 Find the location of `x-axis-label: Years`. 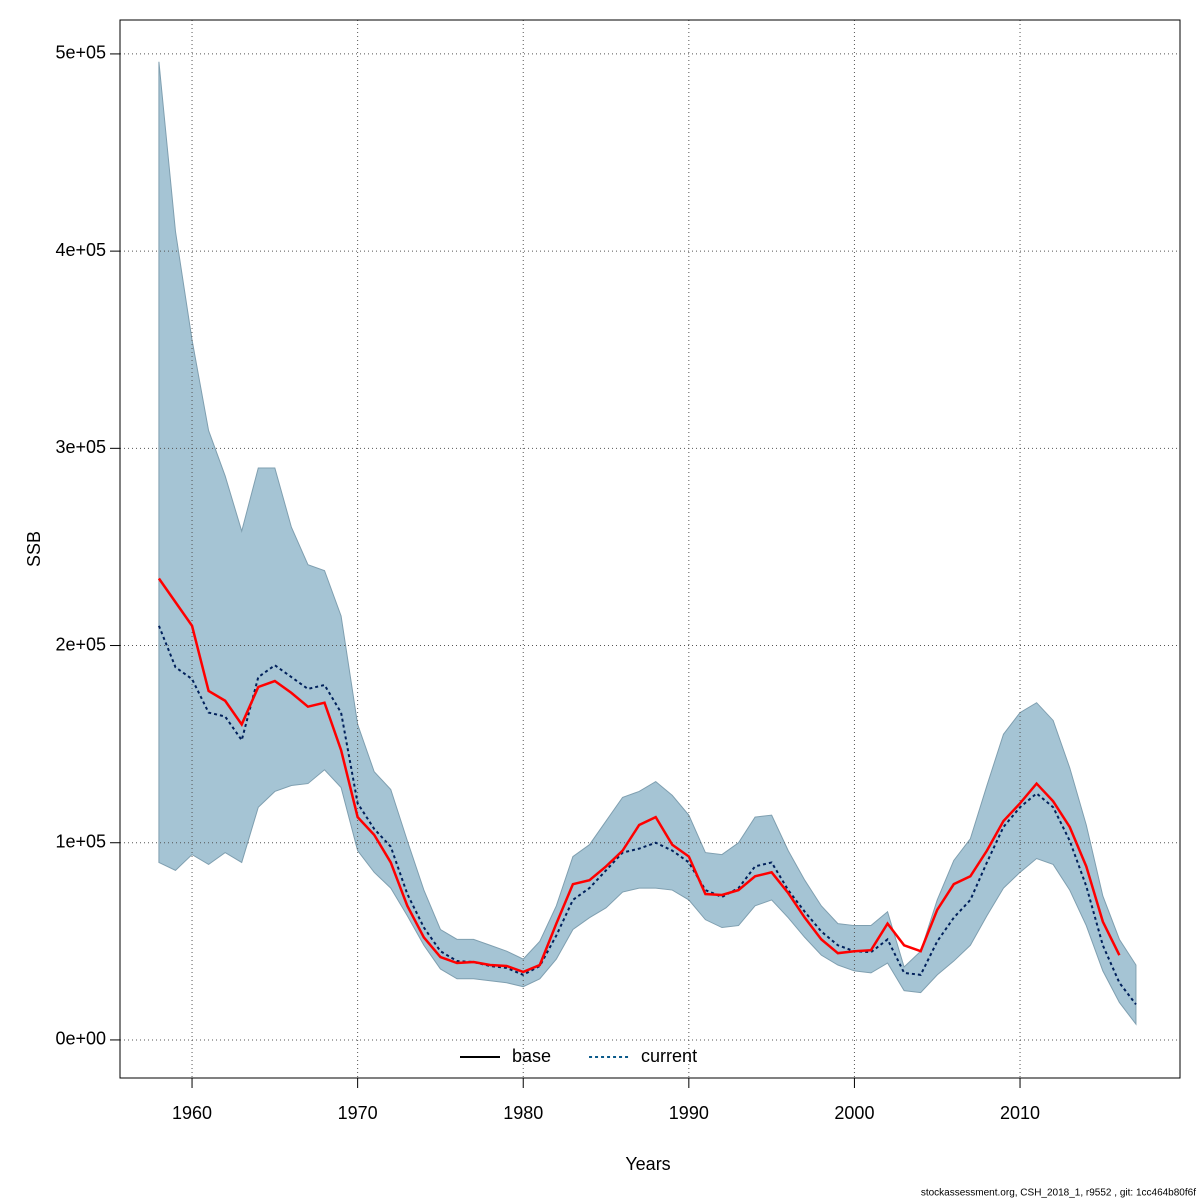

x-axis-label: Years is located at coordinates (647, 1164).